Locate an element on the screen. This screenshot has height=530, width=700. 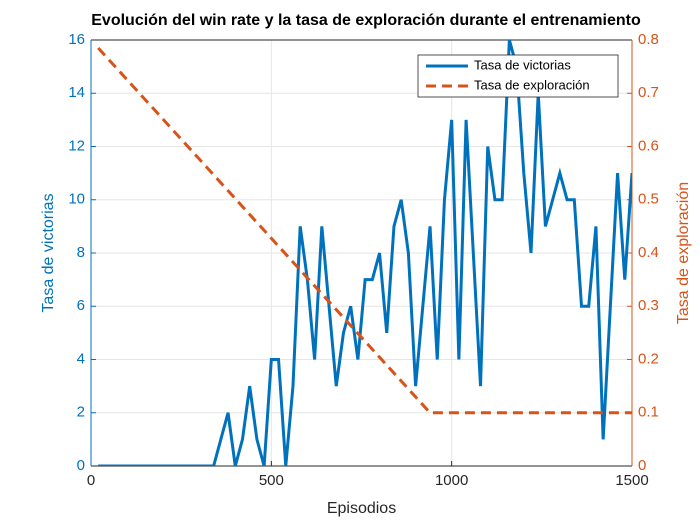
y-tick-label: 4 is located at coordinates (81, 358).